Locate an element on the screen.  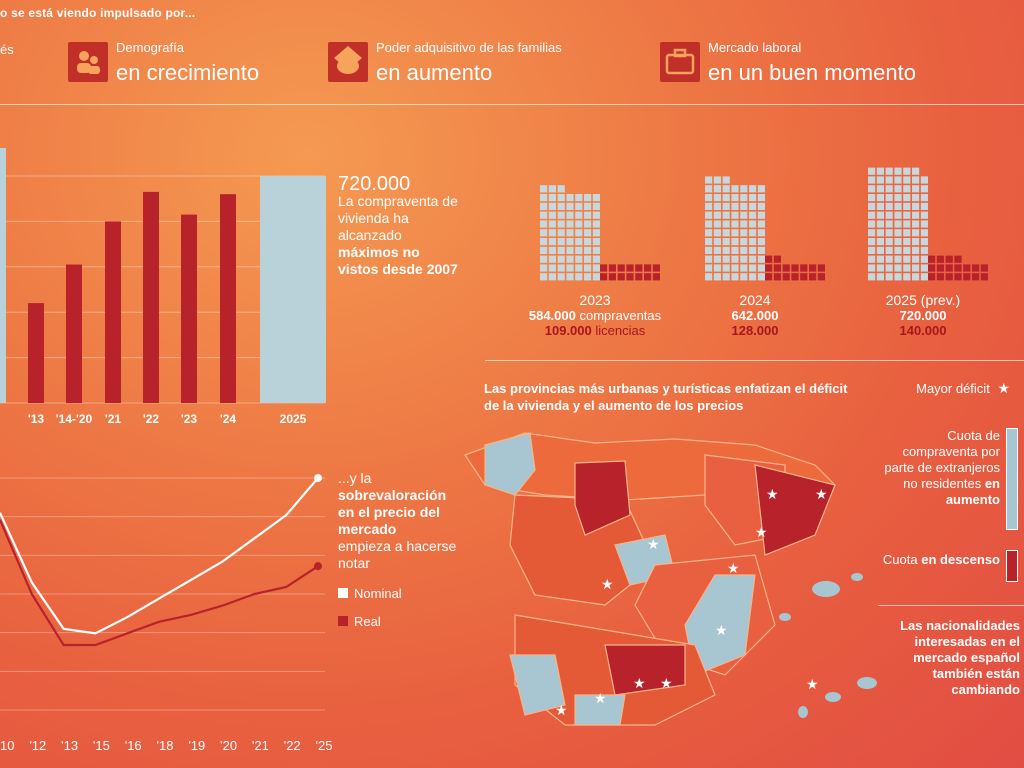
legend-real-swatch is located at coordinates (343, 621).